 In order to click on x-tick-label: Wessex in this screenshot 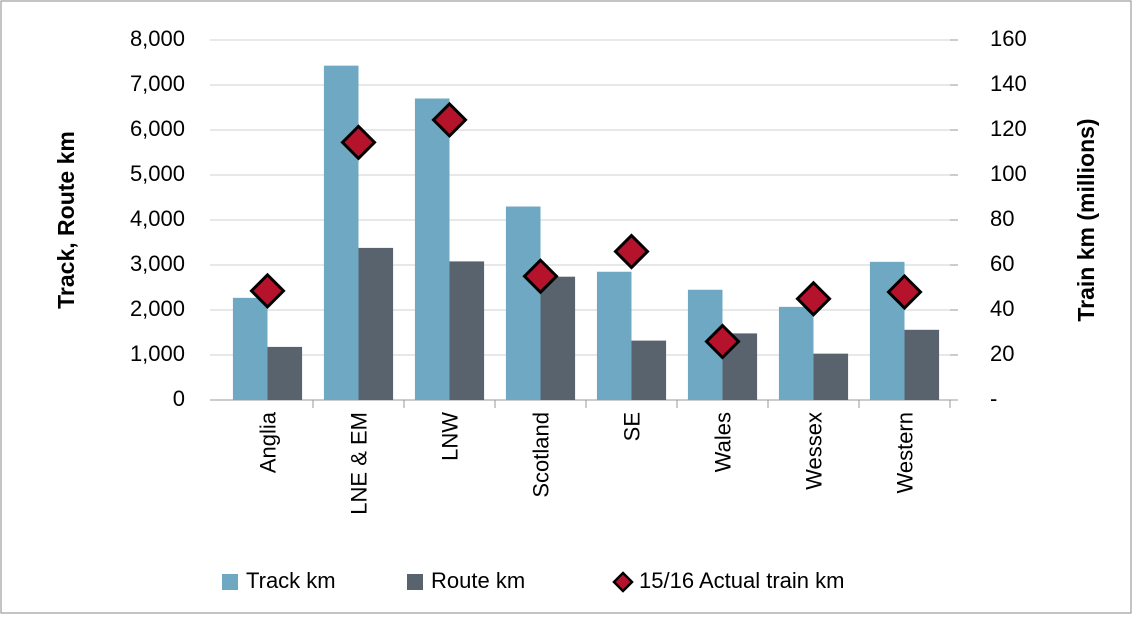, I will do `click(813, 451)`.